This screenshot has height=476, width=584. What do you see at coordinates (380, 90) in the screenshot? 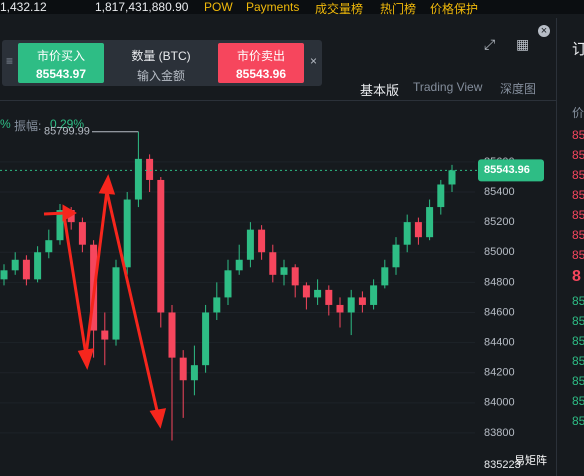
I see `tab: 基本版` at bounding box center [380, 90].